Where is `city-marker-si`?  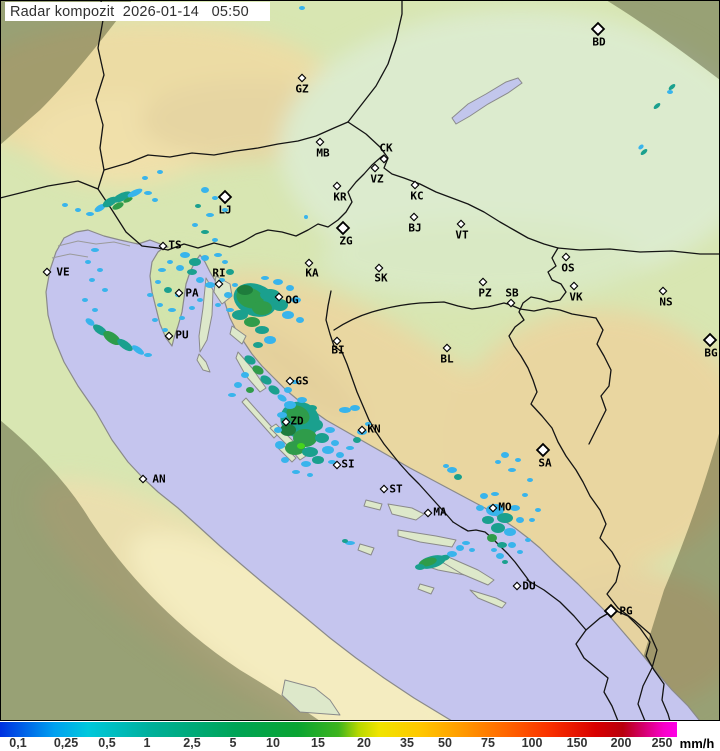
city-marker-si is located at coordinates (337, 465).